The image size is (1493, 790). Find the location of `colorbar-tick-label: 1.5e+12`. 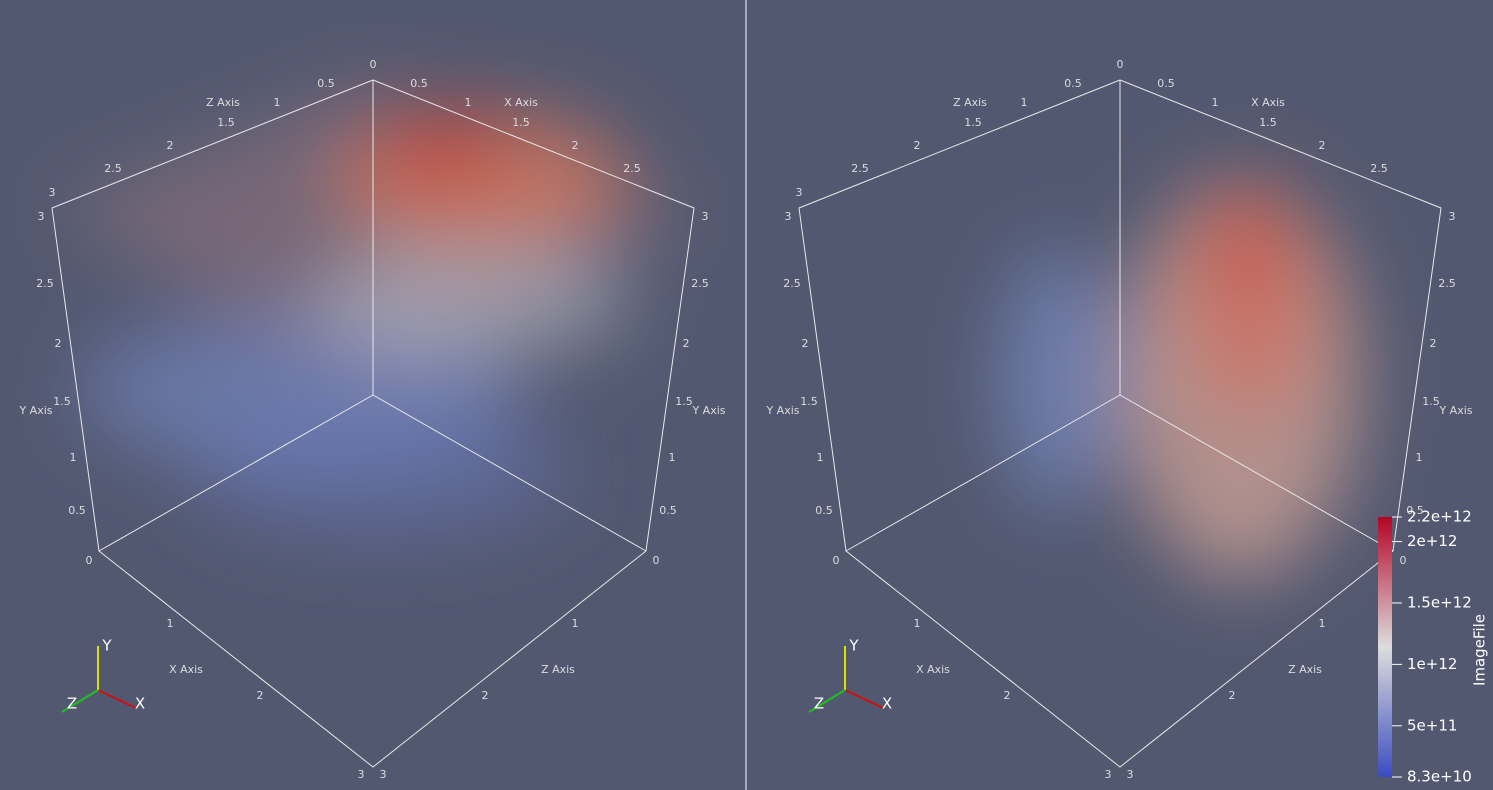

colorbar-tick-label: 1.5e+12 is located at coordinates (1439, 602).